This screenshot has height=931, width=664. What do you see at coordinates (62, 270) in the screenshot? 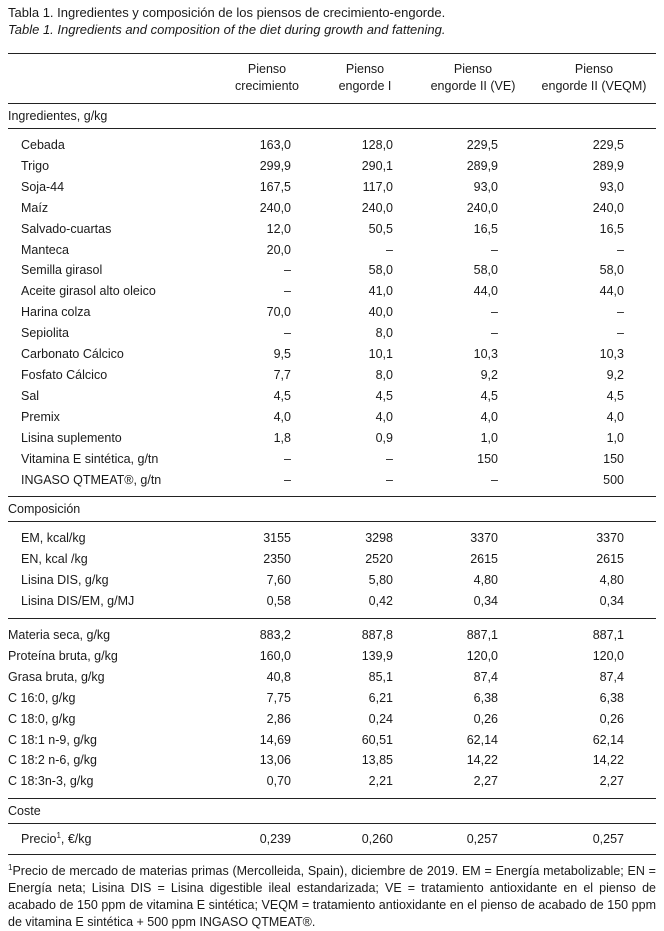
I see `row-label: Semilla girasol` at bounding box center [62, 270].